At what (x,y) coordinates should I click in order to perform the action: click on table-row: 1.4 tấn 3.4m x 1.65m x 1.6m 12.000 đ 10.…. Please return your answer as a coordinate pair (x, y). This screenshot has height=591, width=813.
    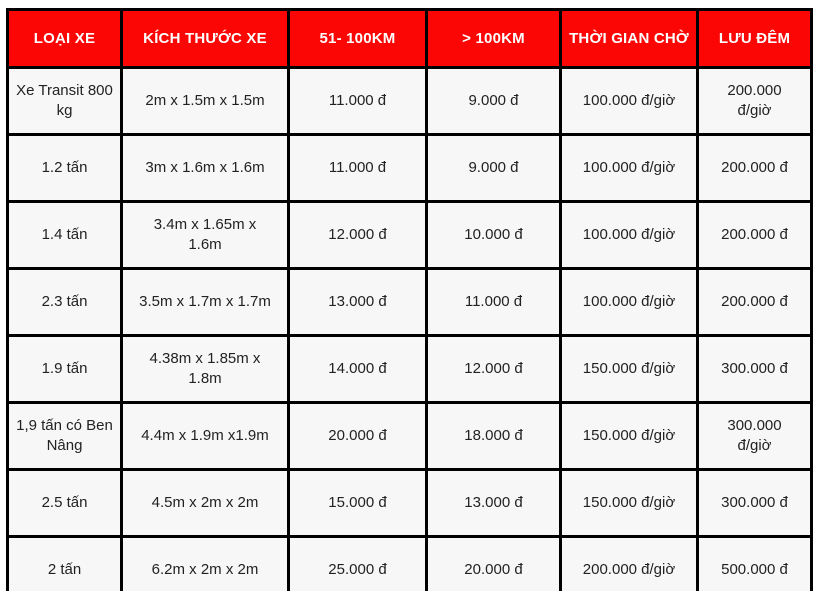
    Looking at the image, I should click on (409, 235).